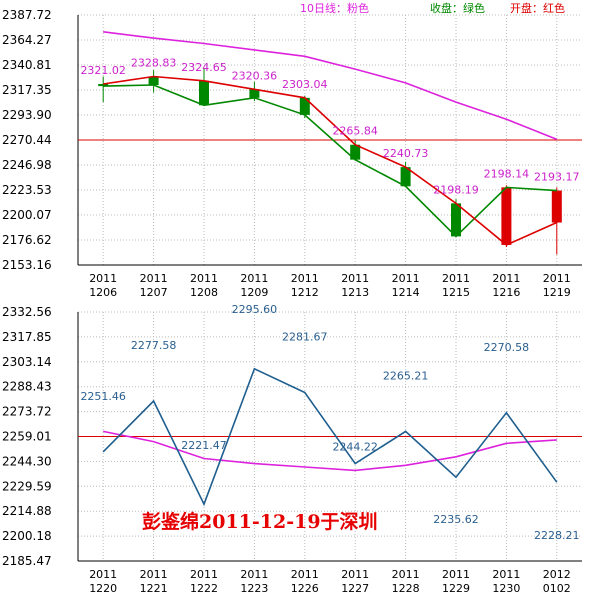 This screenshot has height=593, width=593. What do you see at coordinates (27, 486) in the screenshot?
I see `index-y-tick: 2229.59` at bounding box center [27, 486].